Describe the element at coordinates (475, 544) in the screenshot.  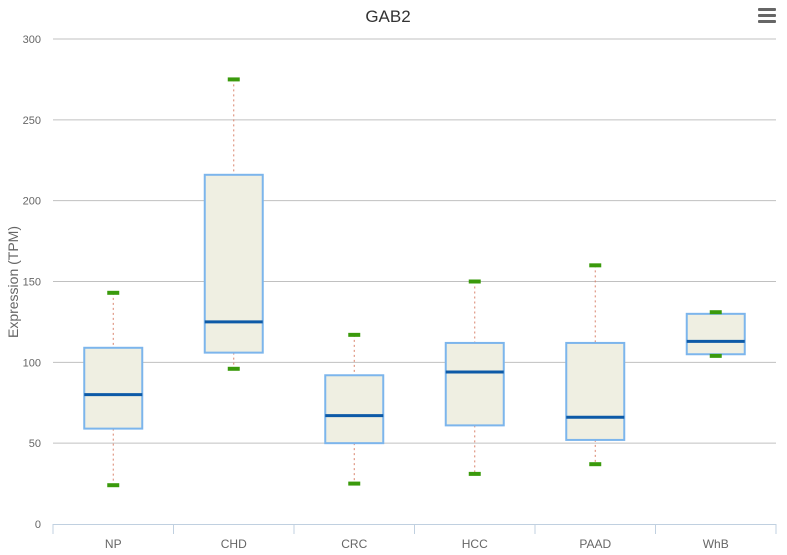
I see `x-tick-label: HCC` at that location.